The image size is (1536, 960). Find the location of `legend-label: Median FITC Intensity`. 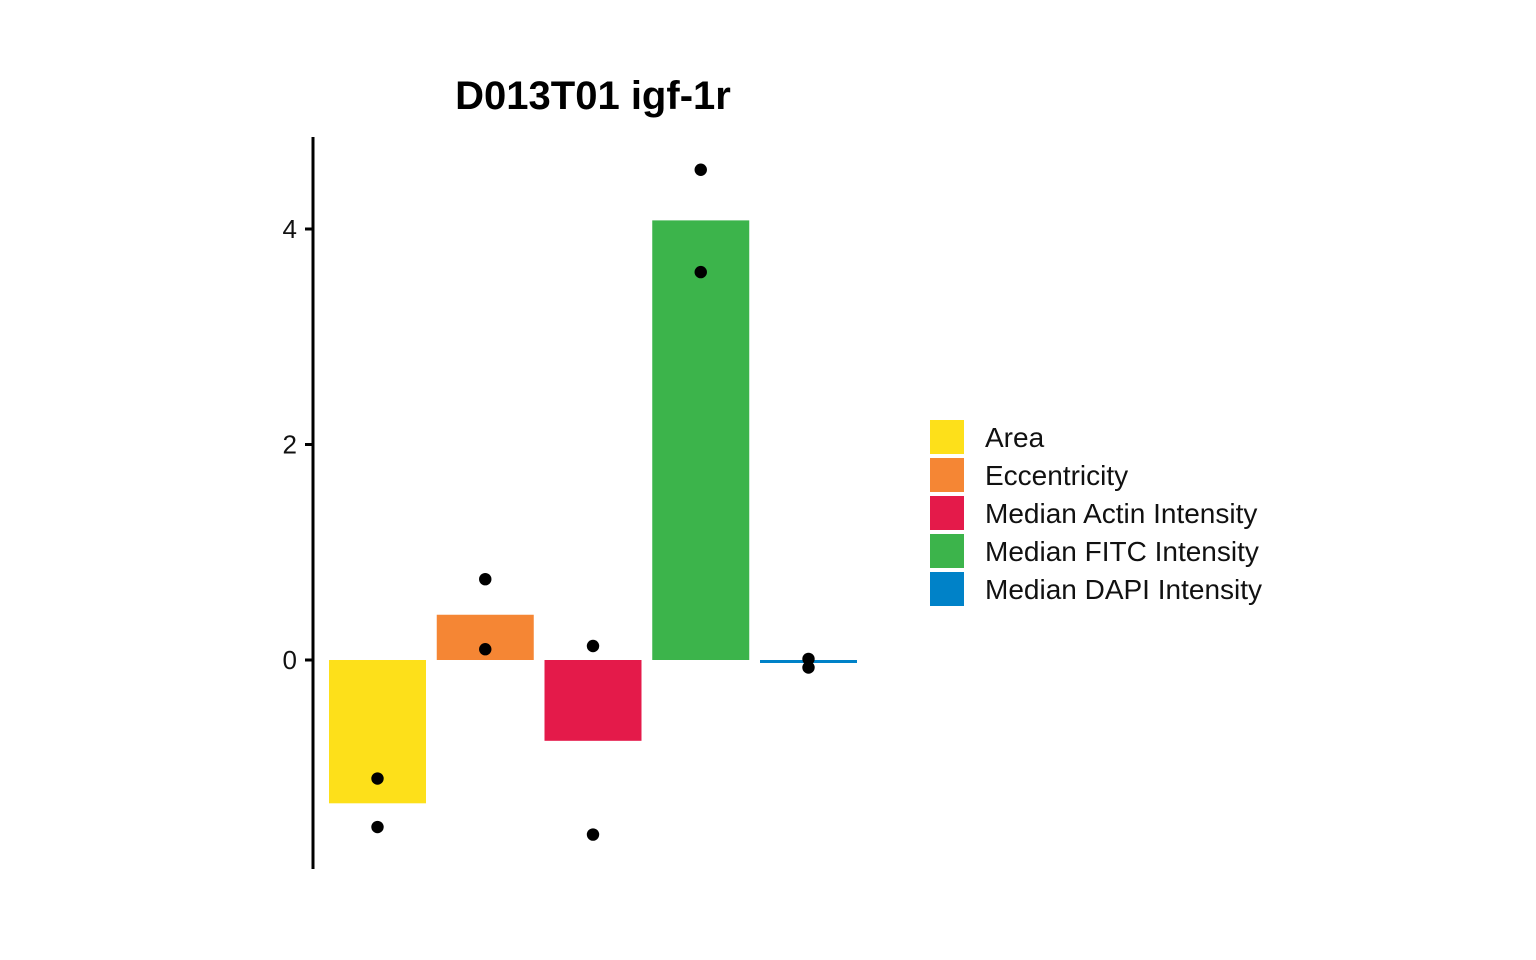

legend-label: Median FITC Intensity is located at coordinates (1122, 551).